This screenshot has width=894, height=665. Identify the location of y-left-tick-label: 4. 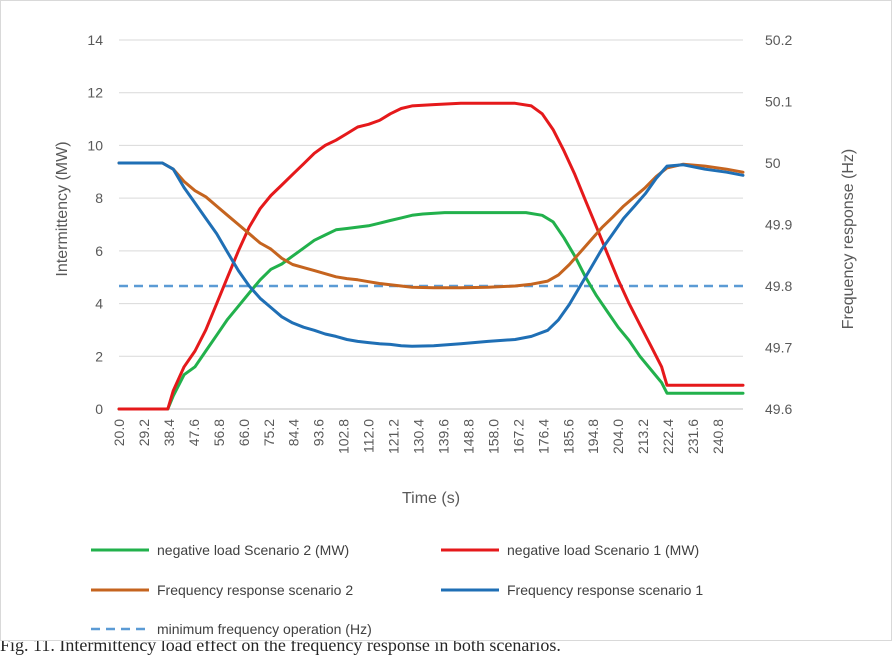
(99, 304).